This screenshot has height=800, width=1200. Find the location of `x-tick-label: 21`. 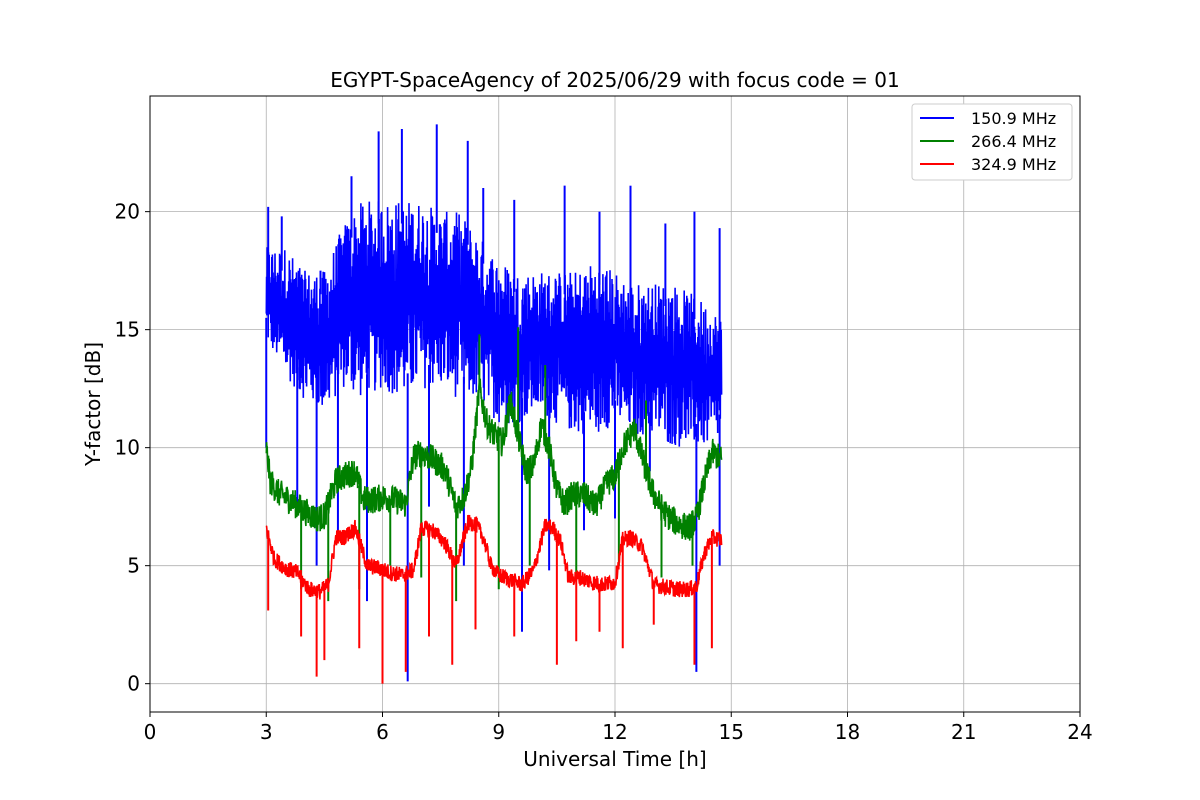

x-tick-label: 21 is located at coordinates (963, 732).